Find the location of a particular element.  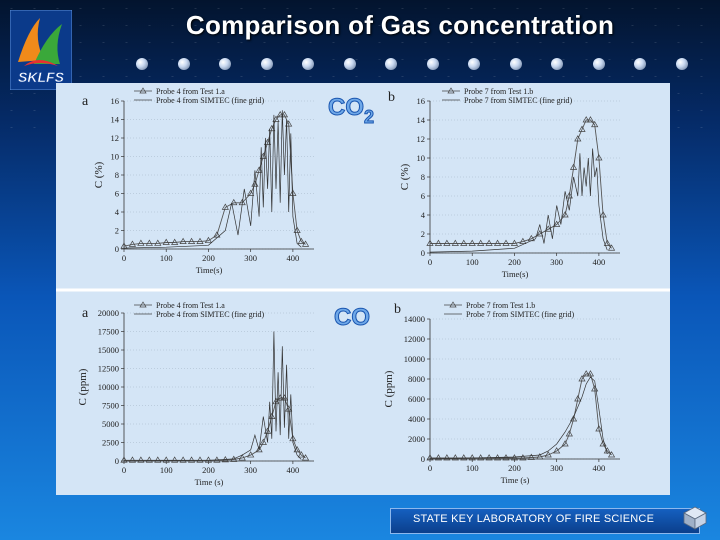

y-tick-label: 14000 is located at coordinates (414, 319).